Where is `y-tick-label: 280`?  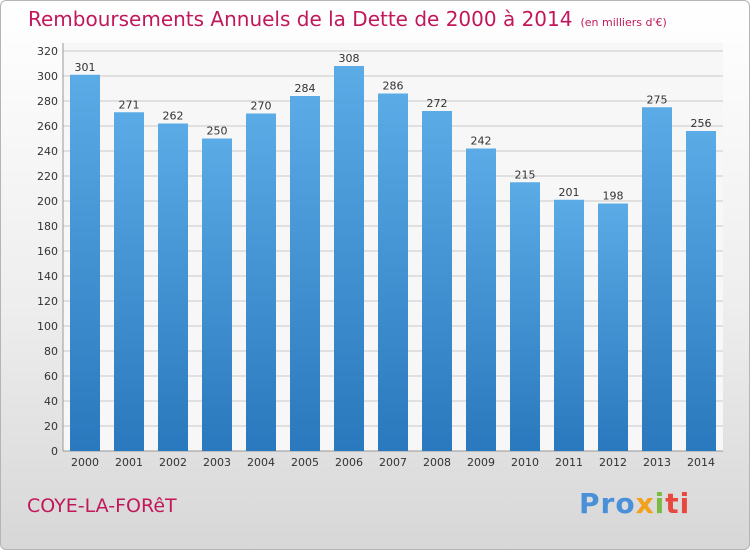
y-tick-label: 280 is located at coordinates (47, 101).